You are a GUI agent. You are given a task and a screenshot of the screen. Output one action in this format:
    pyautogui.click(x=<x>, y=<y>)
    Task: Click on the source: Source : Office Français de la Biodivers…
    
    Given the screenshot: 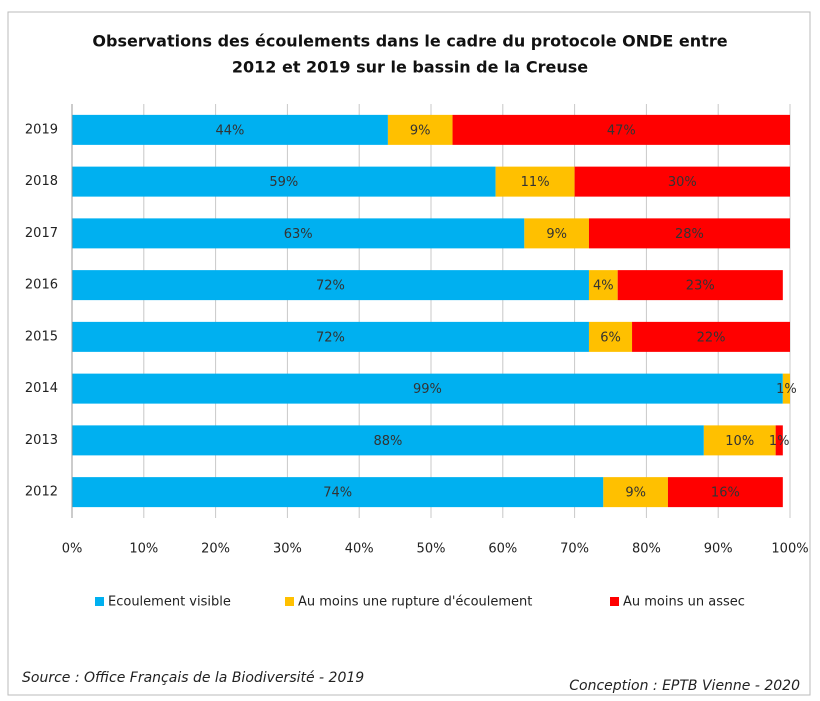 What is the action you would take?
    pyautogui.click(x=193, y=678)
    